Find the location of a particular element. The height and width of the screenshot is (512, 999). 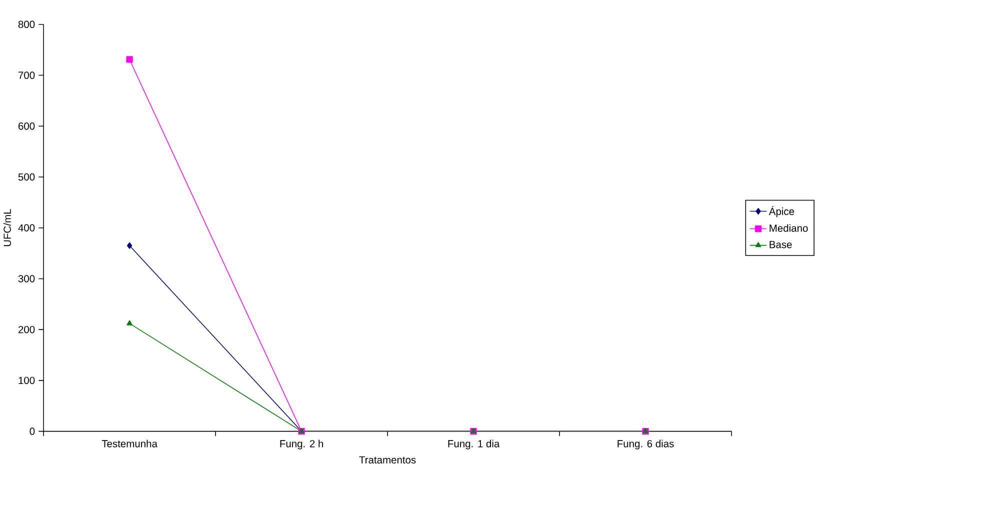

legend-label: Base is located at coordinates (781, 244).